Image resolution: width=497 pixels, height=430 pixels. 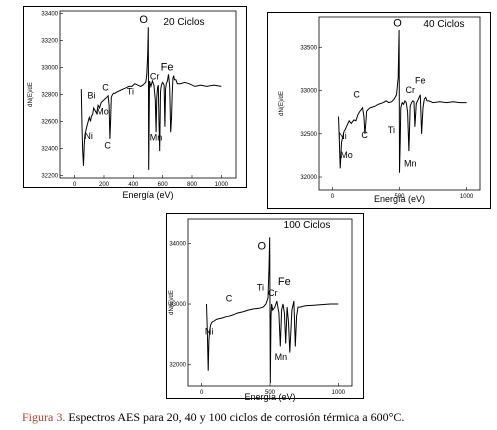 I want to click on chart-title: 40 Ciclos, so click(x=443, y=24).